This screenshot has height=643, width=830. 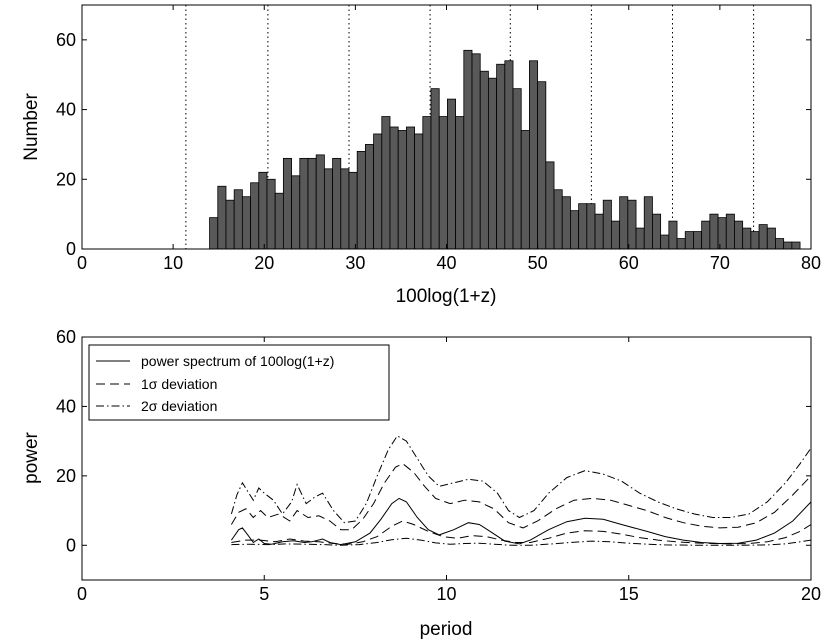 What do you see at coordinates (629, 594) in the screenshot?
I see `power-x-tick-label: 15` at bounding box center [629, 594].